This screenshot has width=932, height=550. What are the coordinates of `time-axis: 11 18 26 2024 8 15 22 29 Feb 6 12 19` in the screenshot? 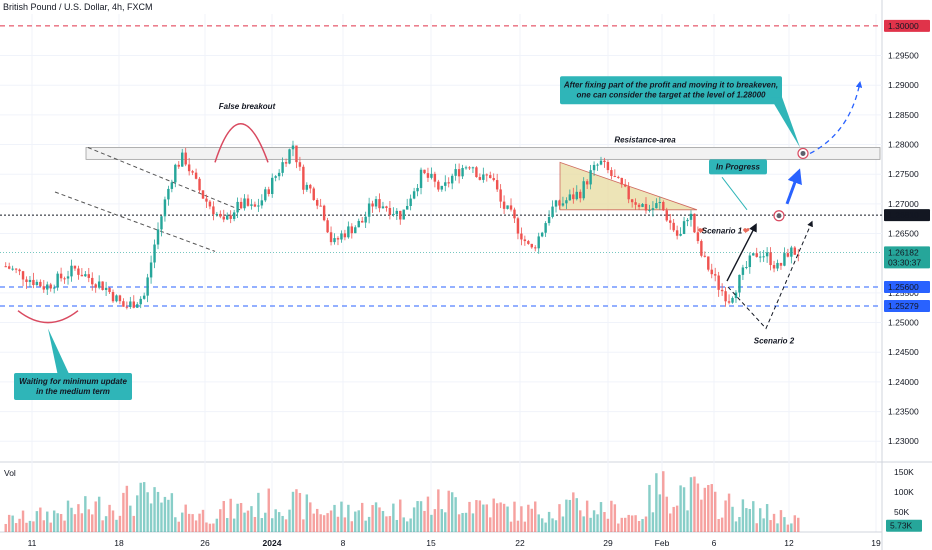 It's located at (454, 543).